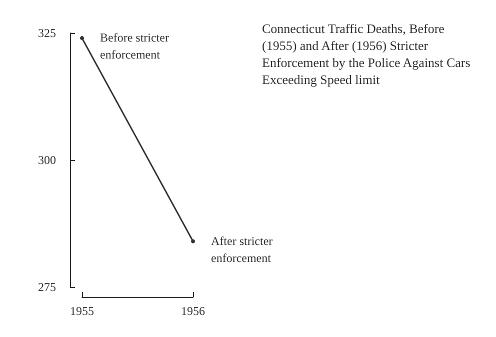 The width and height of the screenshot is (496, 337). What do you see at coordinates (47, 160) in the screenshot?
I see `y-tick-label: 300` at bounding box center [47, 160].